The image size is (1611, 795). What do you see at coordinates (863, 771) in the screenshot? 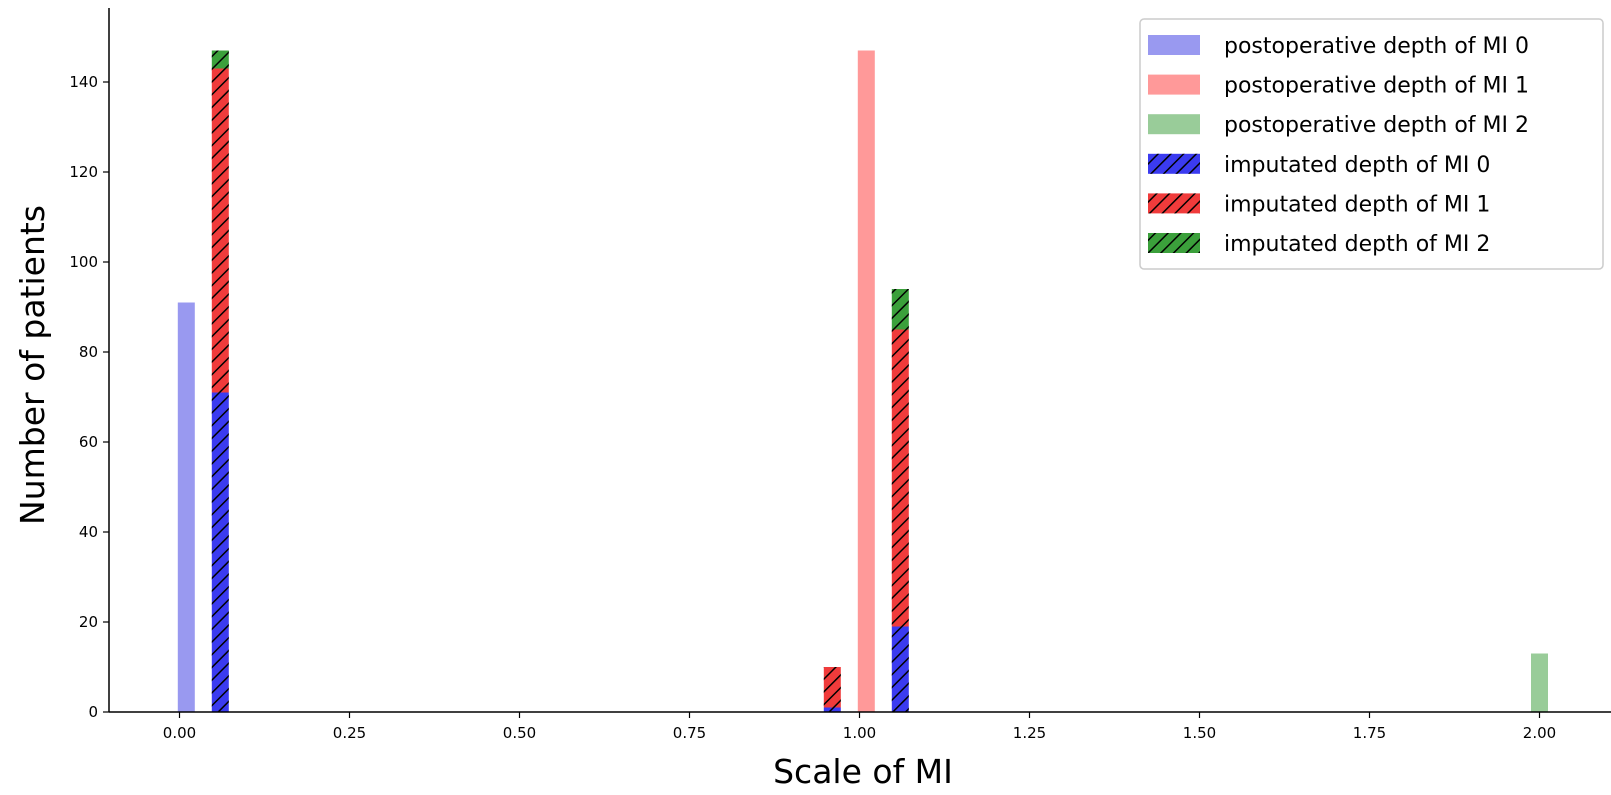
I see `x-axis-title: Scale of MI` at bounding box center [863, 771].